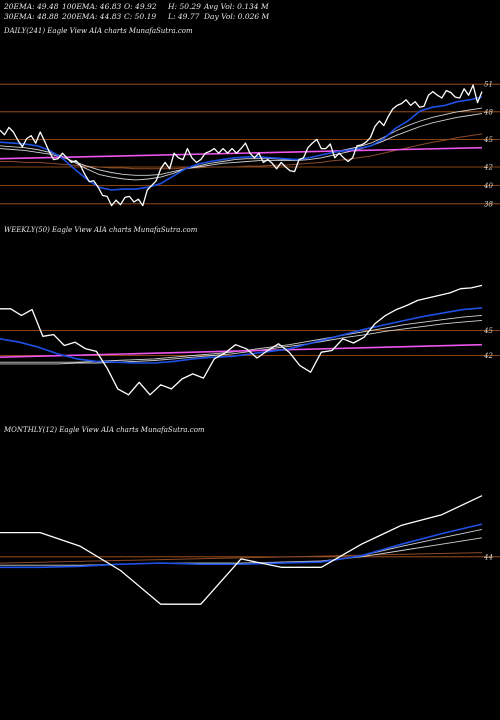  What do you see at coordinates (184, 16) in the screenshot?
I see `stat-low: L: 49.77` at bounding box center [184, 16].